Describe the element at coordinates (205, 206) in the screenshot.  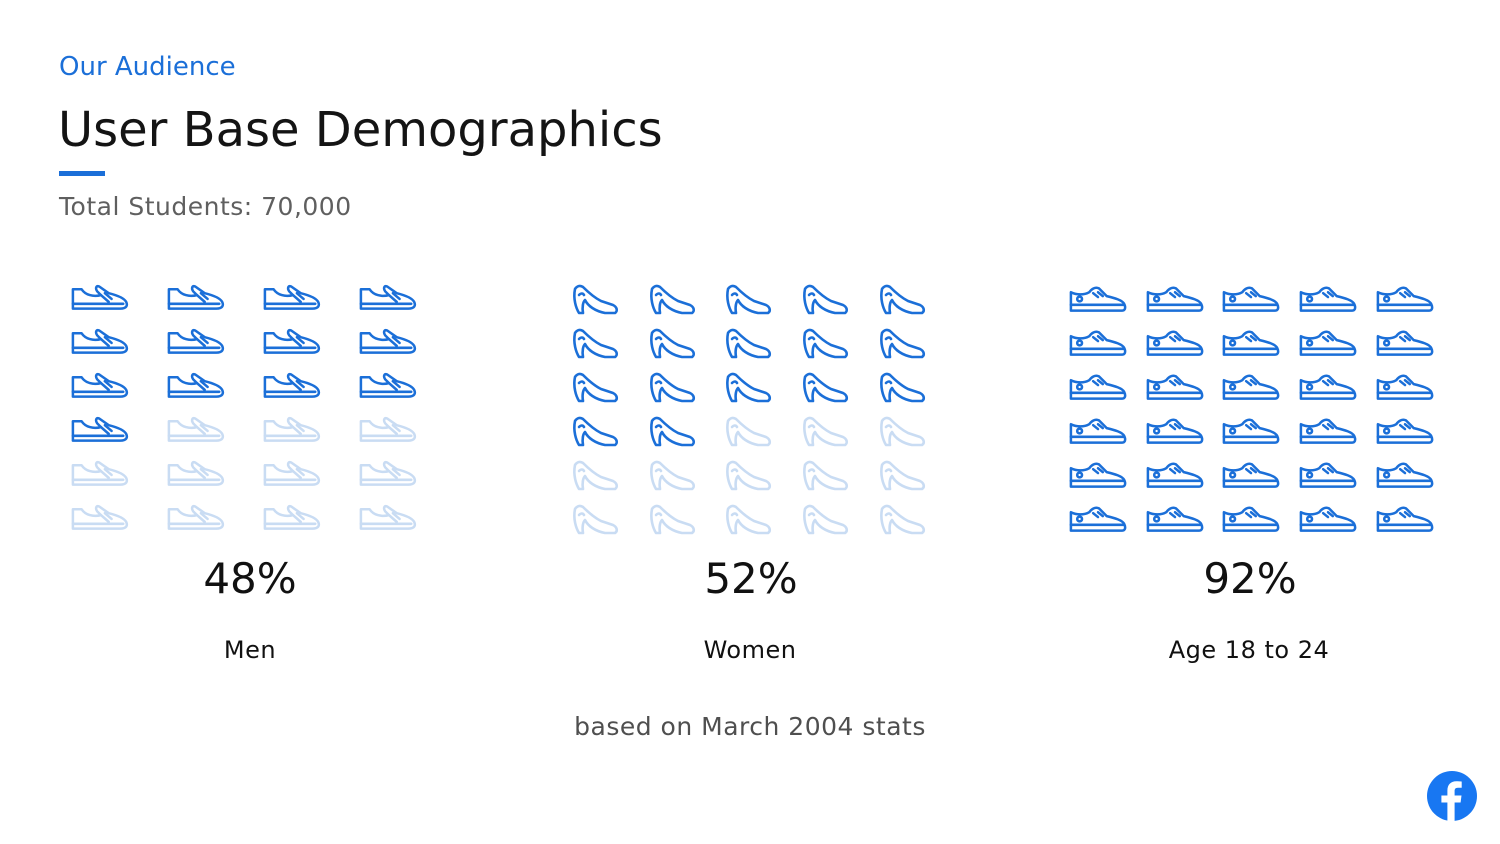
I see `total-students: Total Students: 70,000` at that location.